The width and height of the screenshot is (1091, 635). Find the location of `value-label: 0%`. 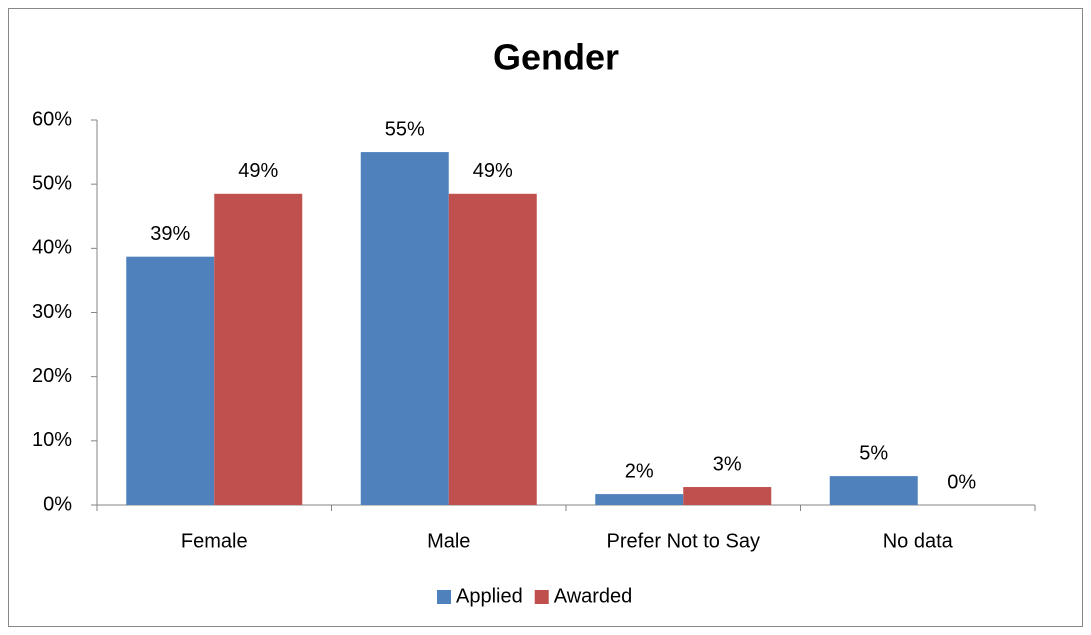

value-label: 0% is located at coordinates (961, 482).